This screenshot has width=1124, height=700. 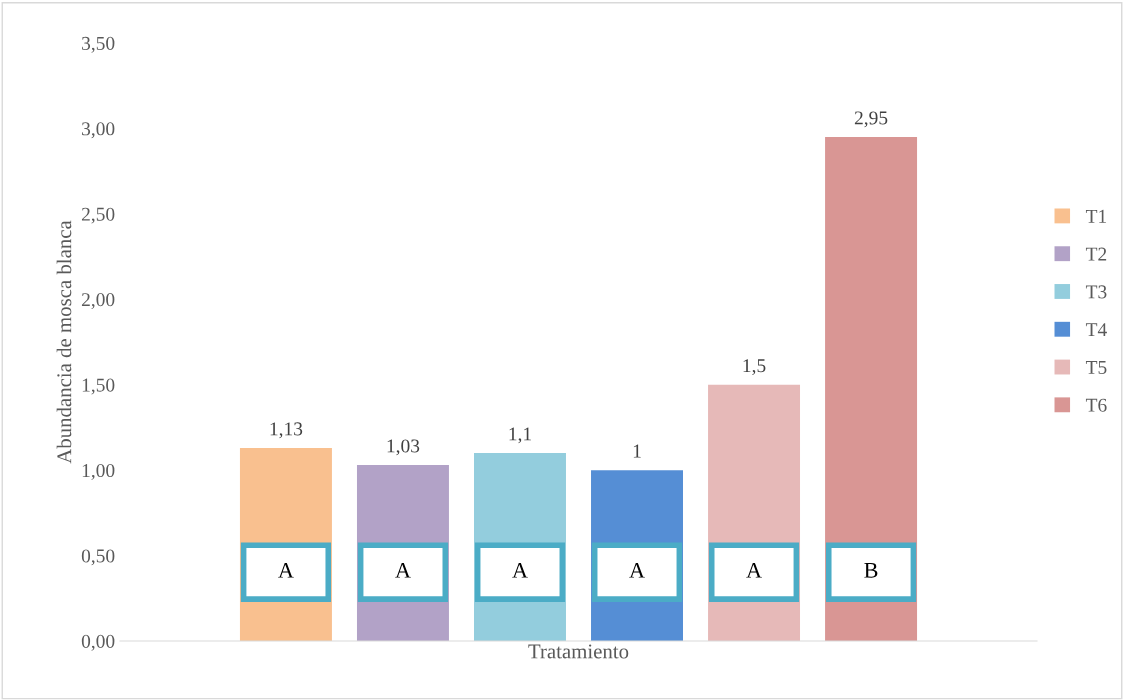 What do you see at coordinates (578, 651) in the screenshot?
I see `x-axis-title: Tratamiento` at bounding box center [578, 651].